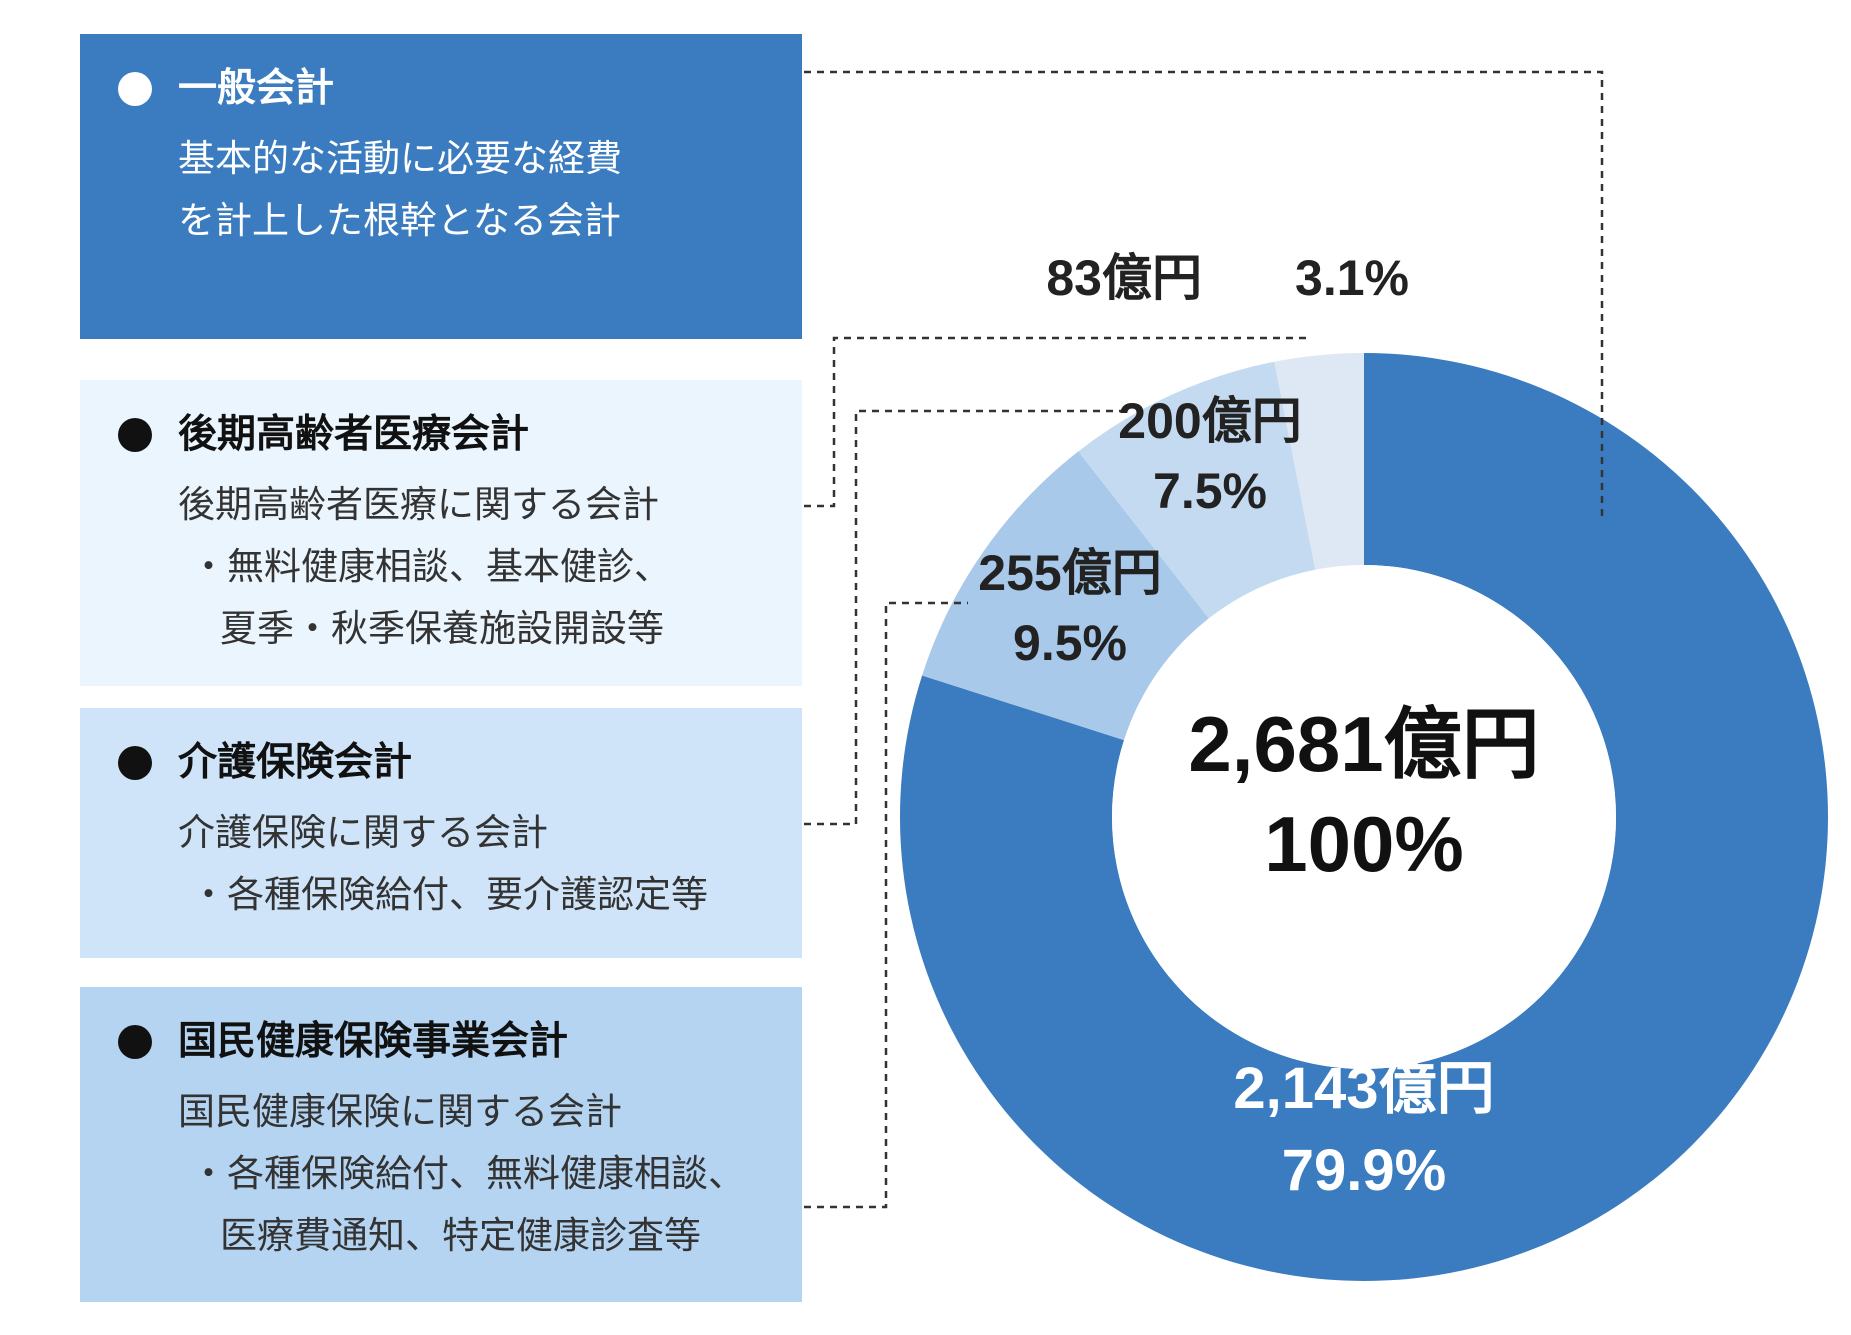 Image resolution: width=1851 pixels, height=1335 pixels. What do you see at coordinates (1204, 295) in the screenshot?
I see `leader-line-general` at bounding box center [1204, 295].